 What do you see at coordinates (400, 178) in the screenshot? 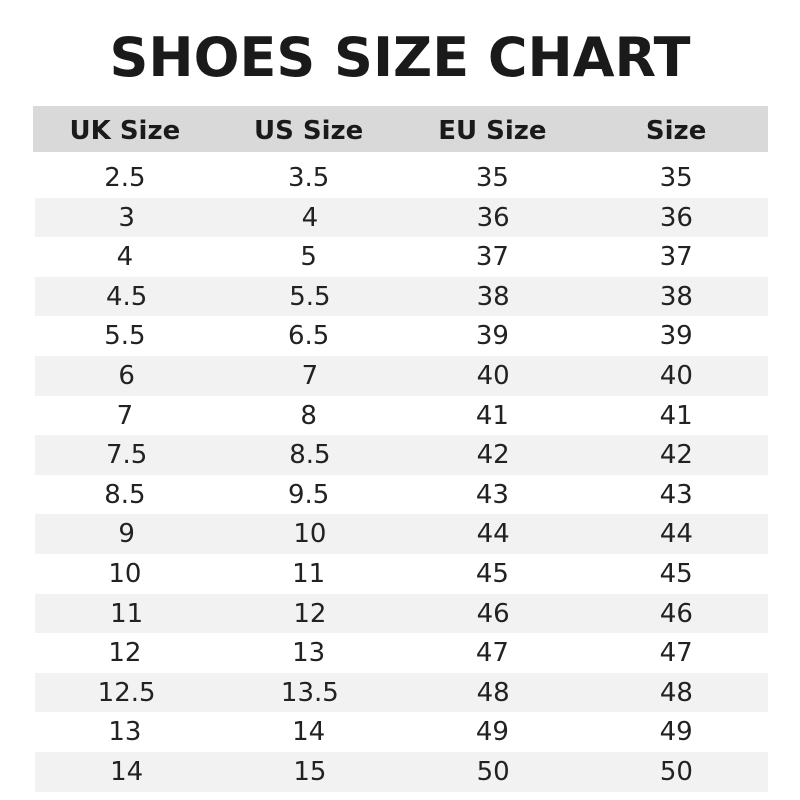
I see `table-row: 2.5 3.5 35 35` at bounding box center [400, 178].